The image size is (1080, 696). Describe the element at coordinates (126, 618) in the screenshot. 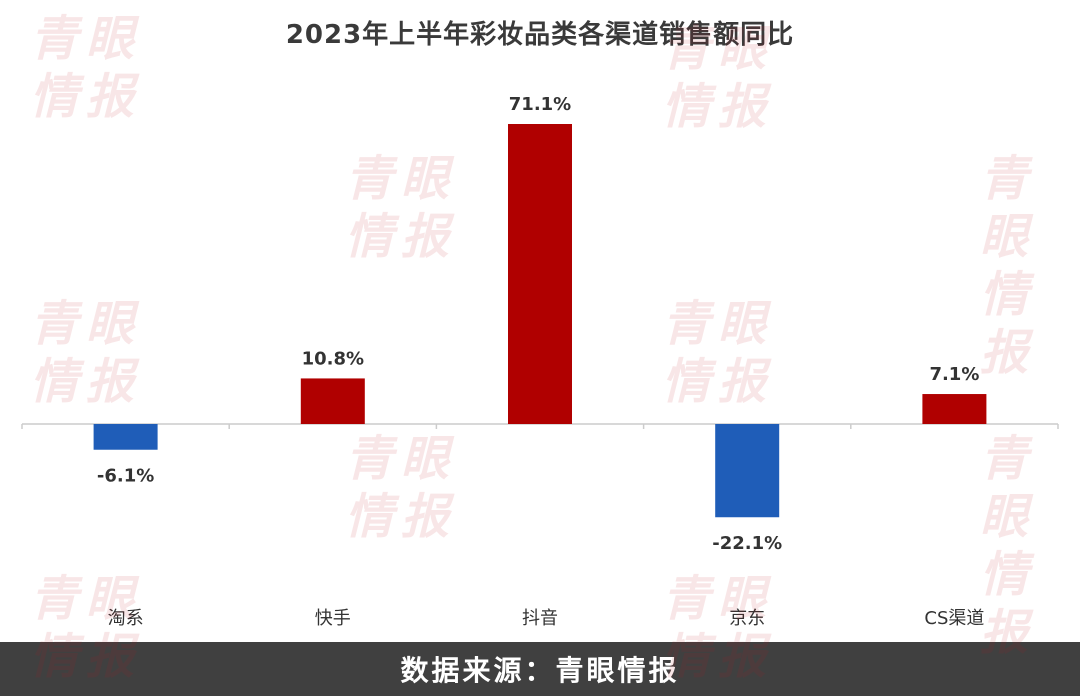

I see `category-label-1: 淘系` at that location.